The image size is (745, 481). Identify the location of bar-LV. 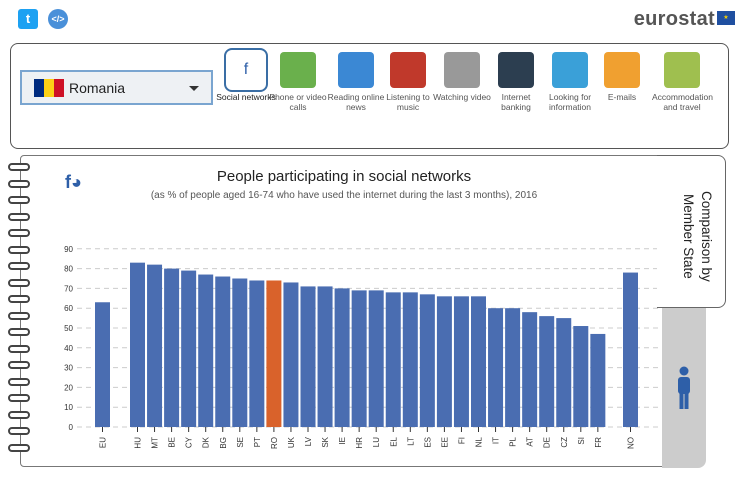
(308, 356).